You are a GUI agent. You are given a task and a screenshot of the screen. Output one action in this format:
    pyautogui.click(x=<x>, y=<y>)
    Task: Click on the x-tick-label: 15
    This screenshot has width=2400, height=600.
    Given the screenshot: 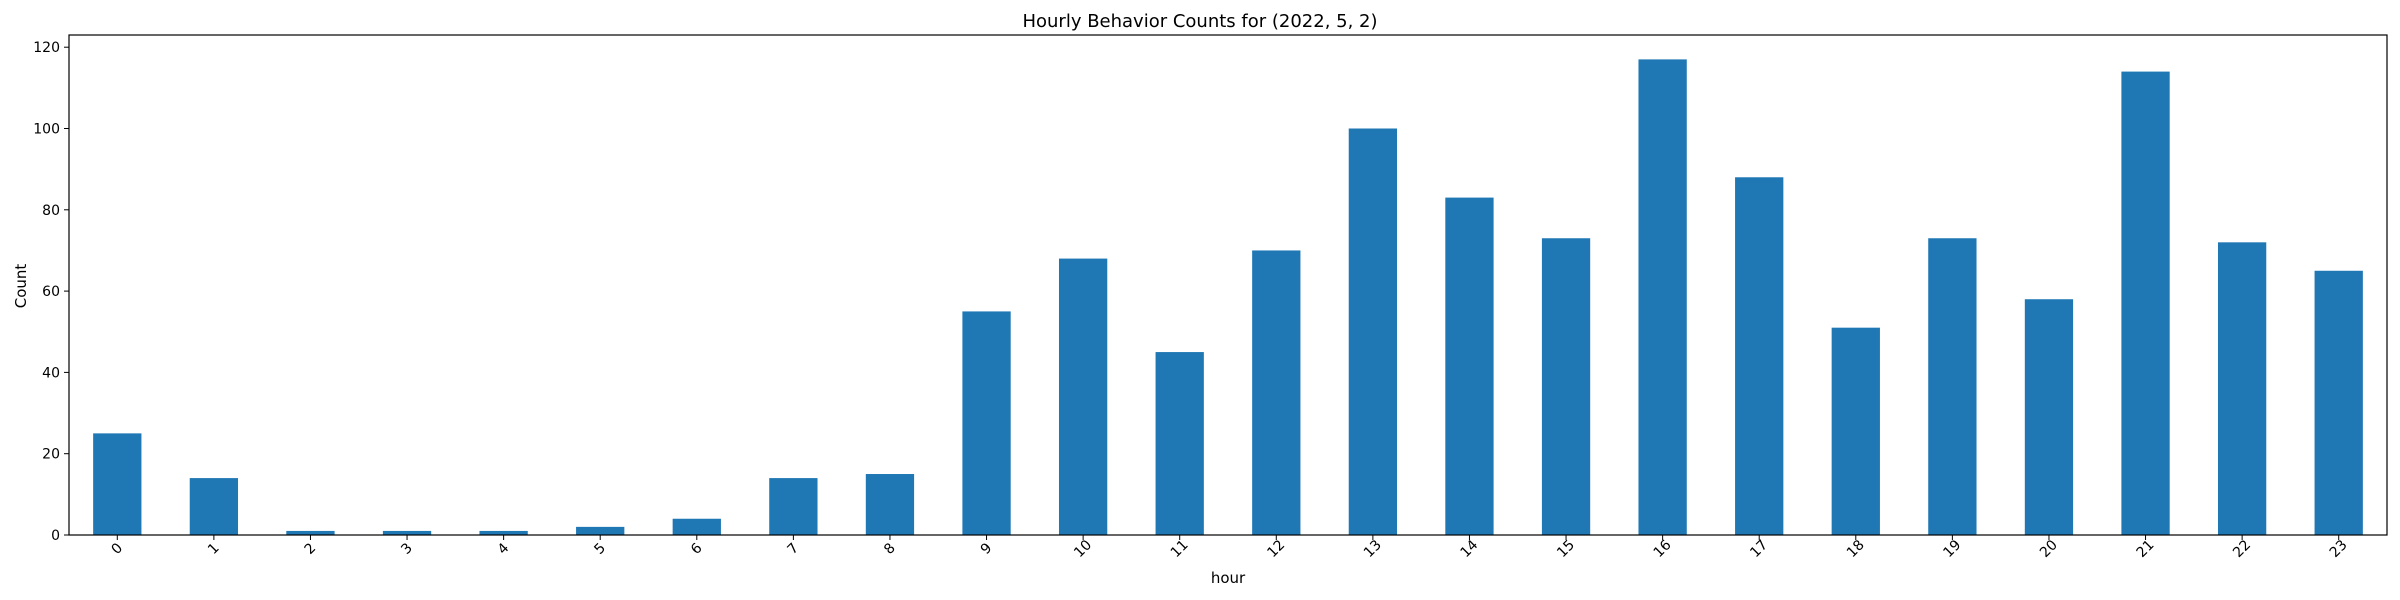 What is the action you would take?
    pyautogui.click(x=1566, y=549)
    